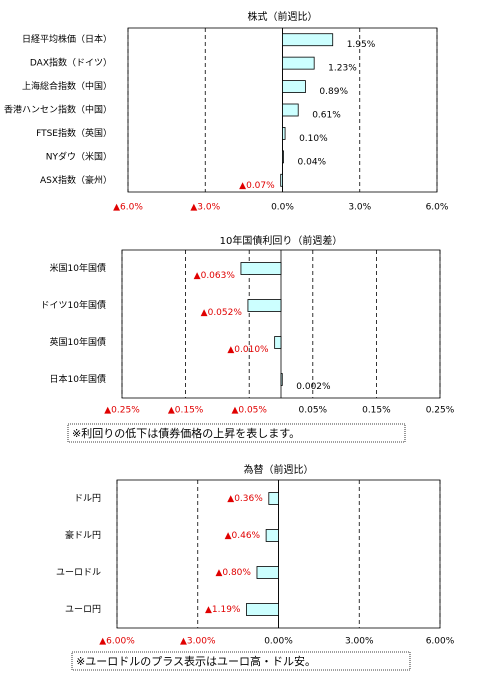 The image size is (483, 680). Describe the element at coordinates (278, 642) in the screenshot. I see `x-tick-label: 0.00%` at that location.